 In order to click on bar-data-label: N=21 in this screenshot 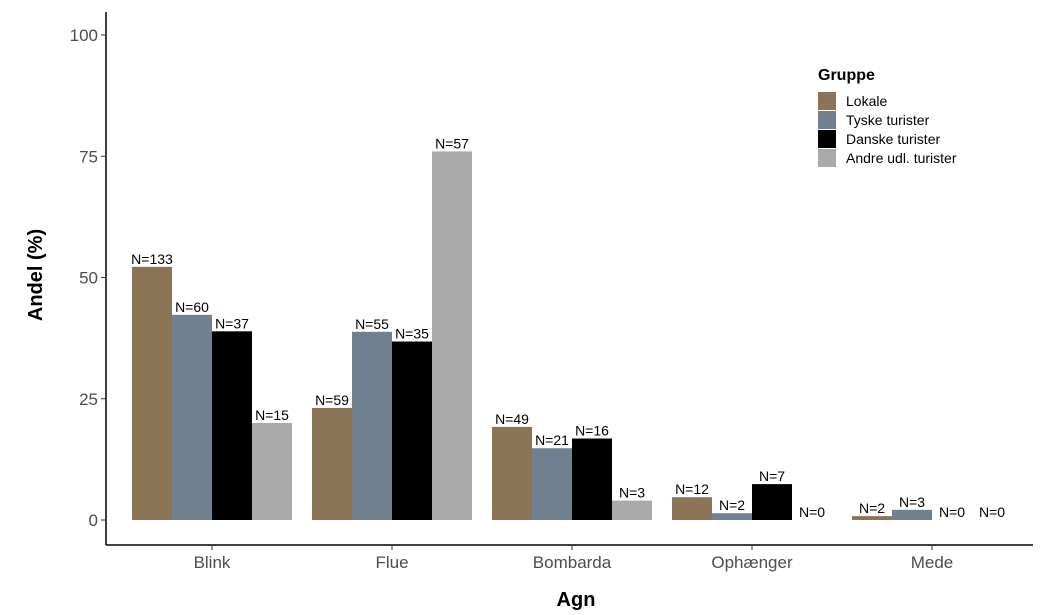, I will do `click(552, 440)`.